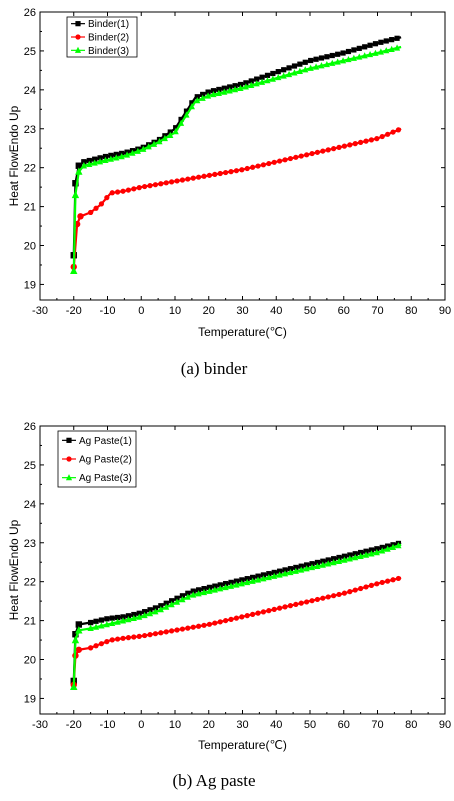 This screenshot has height=801, width=454. Describe the element at coordinates (310, 725) in the screenshot. I see `x-tick-label: 50` at that location.